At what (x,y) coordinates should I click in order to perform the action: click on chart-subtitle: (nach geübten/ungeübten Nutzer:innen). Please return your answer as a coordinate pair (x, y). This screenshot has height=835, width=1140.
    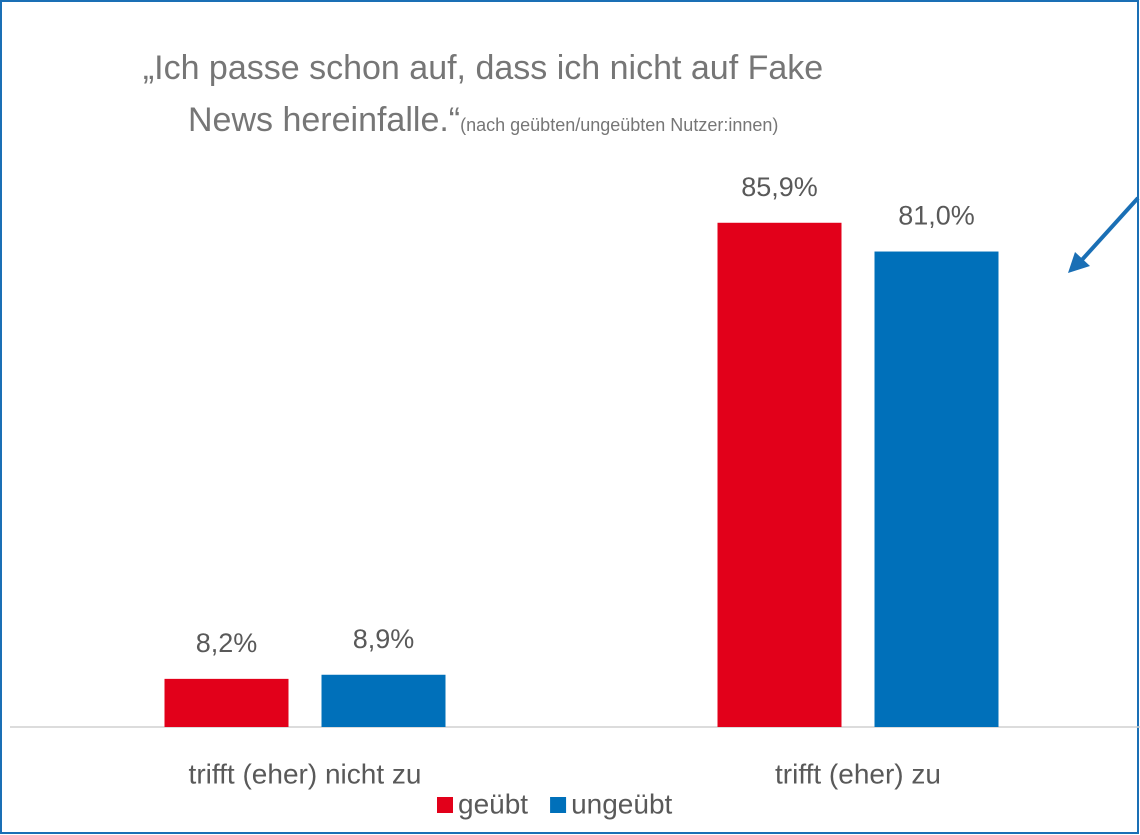
    Looking at the image, I should click on (619, 125).